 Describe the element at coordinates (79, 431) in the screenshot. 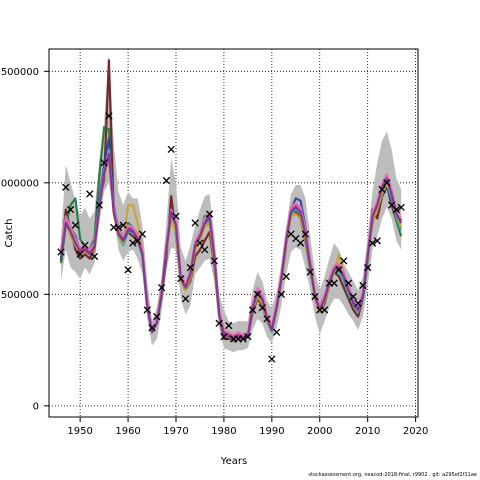

I see `x-tick-label: 1950` at that location.